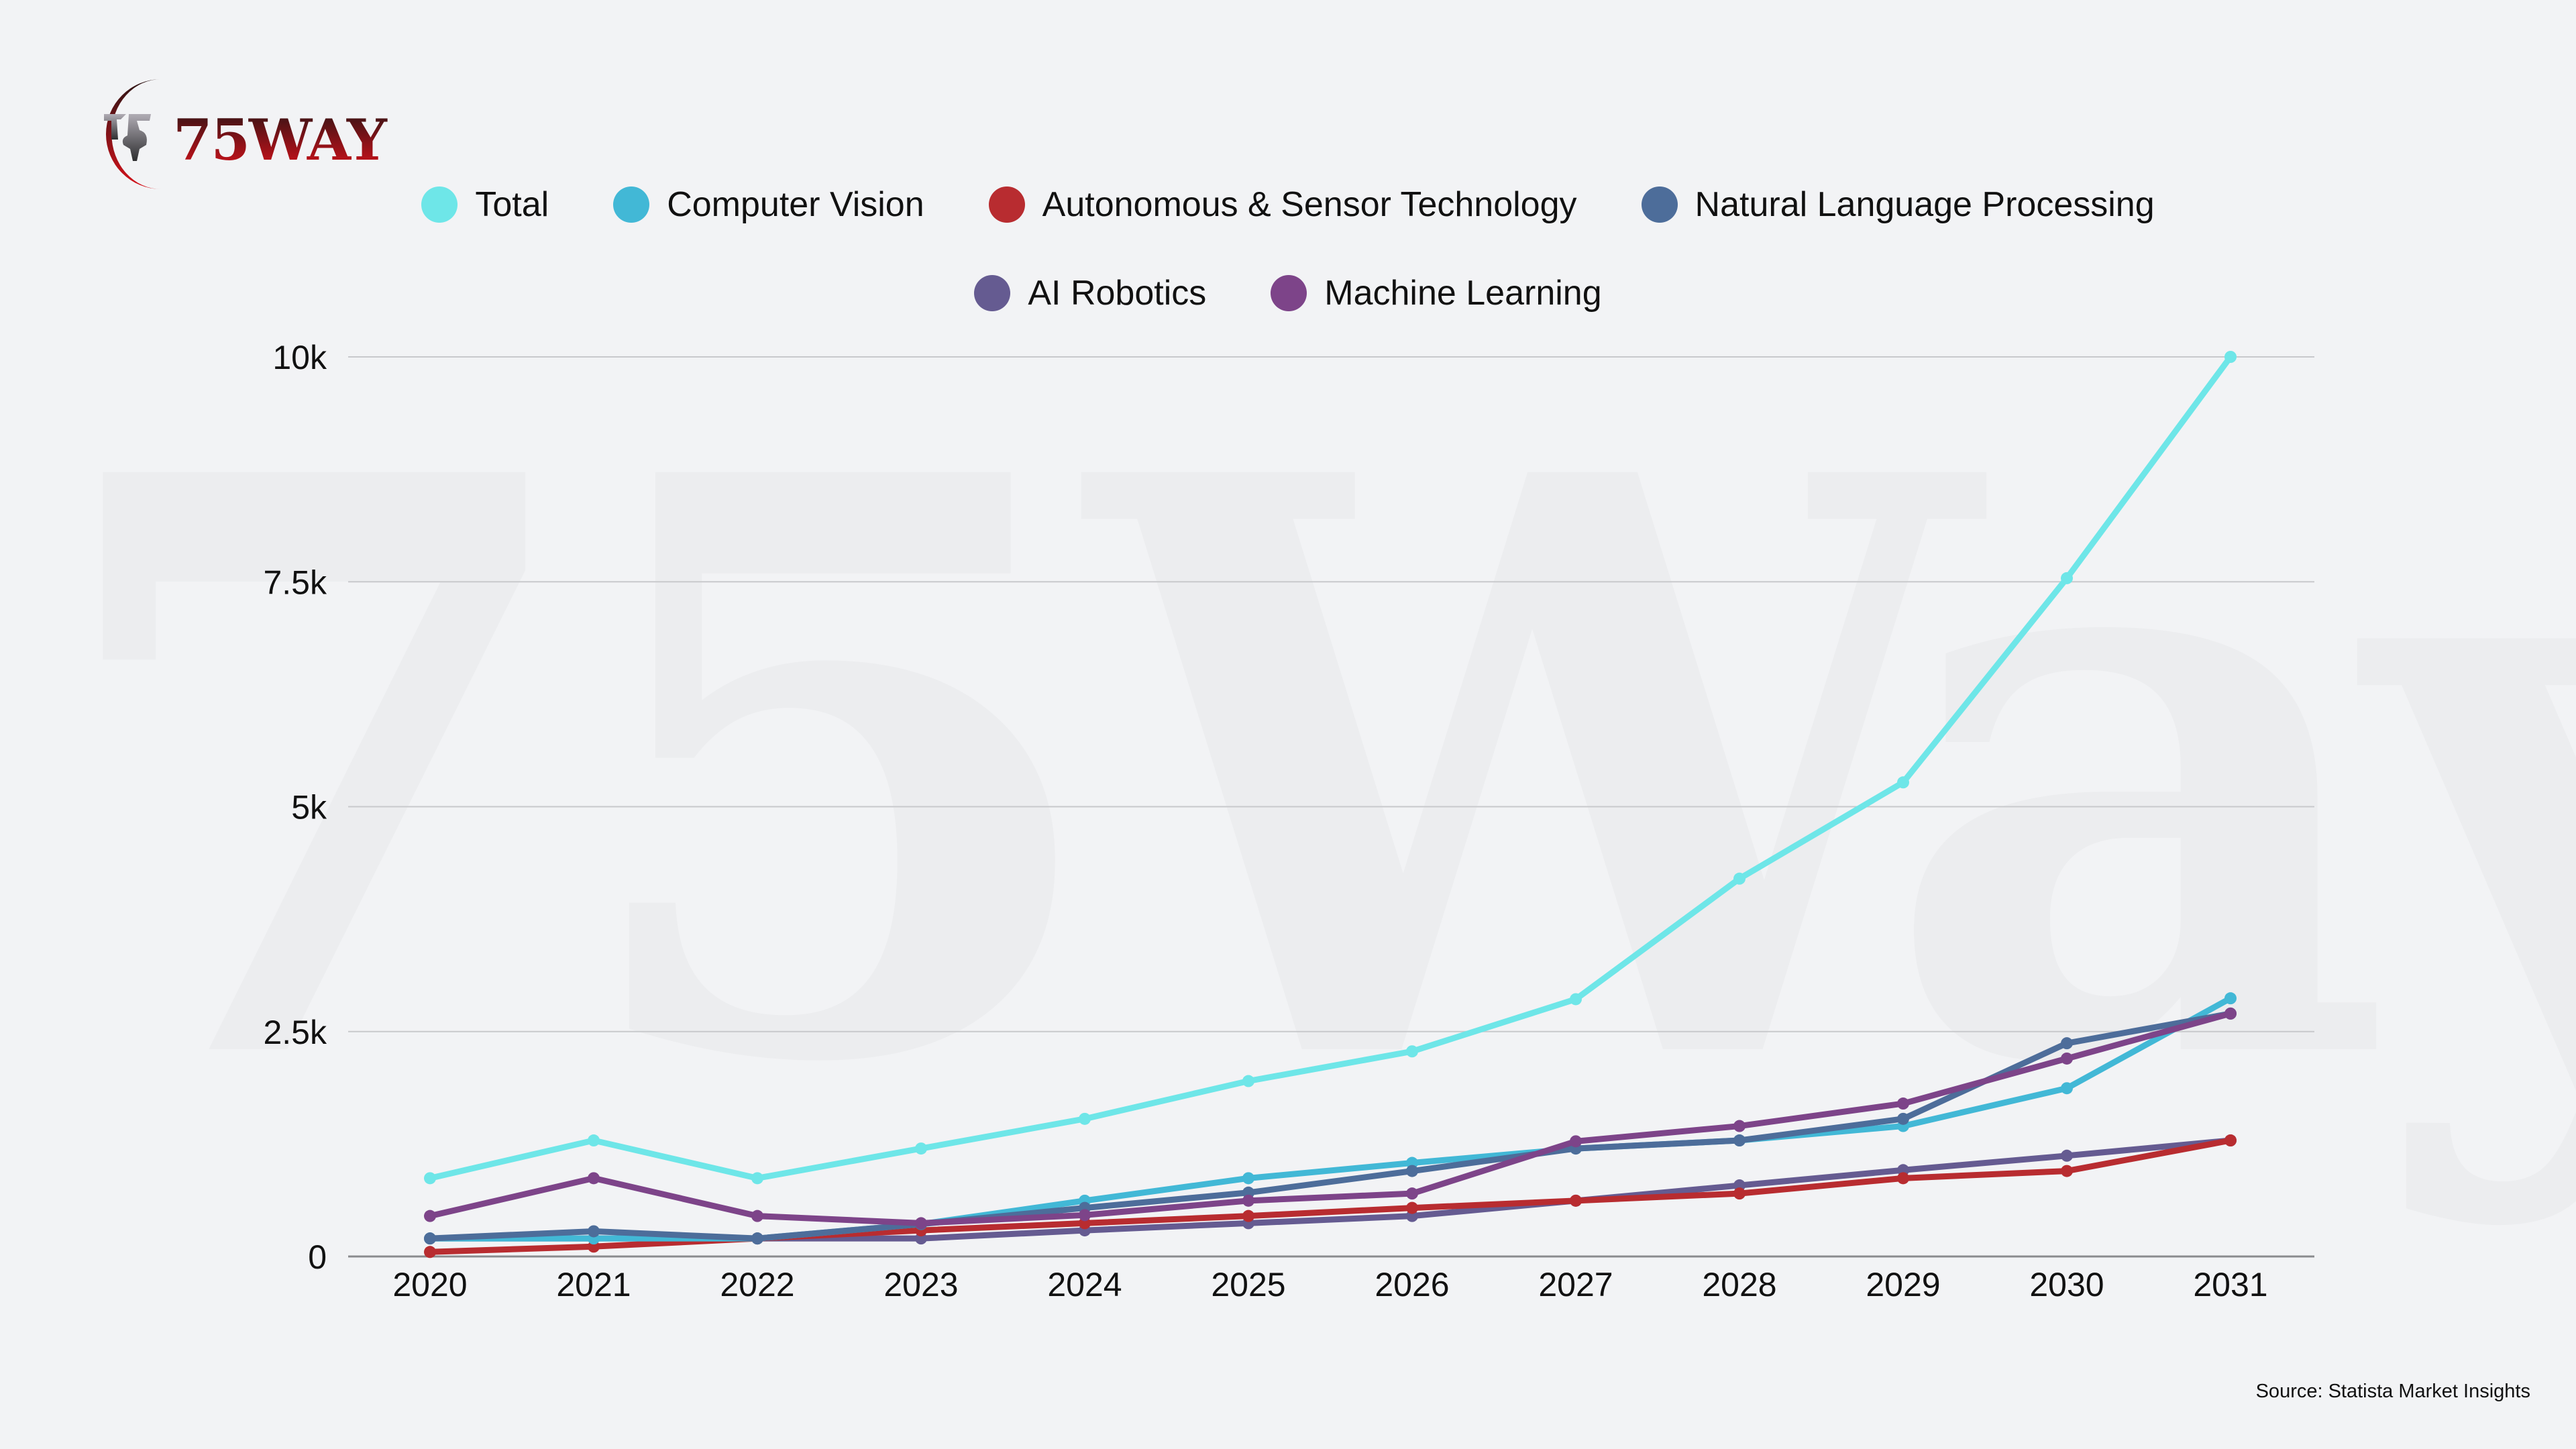  I want to click on y-tick-label: 10k, so click(299, 357).